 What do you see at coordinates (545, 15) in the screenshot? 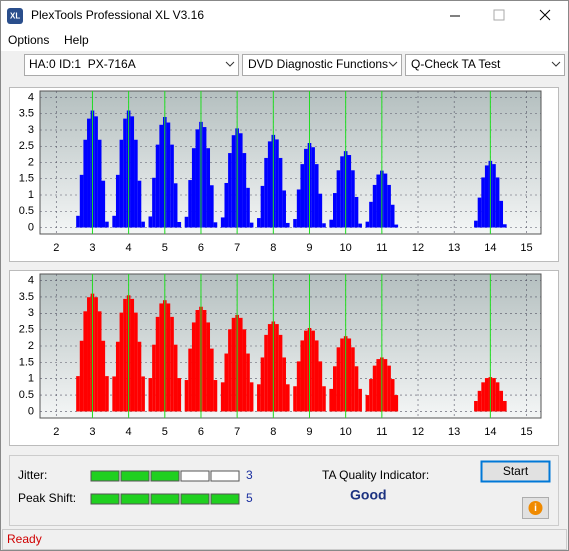
I see `close-button` at bounding box center [545, 15].